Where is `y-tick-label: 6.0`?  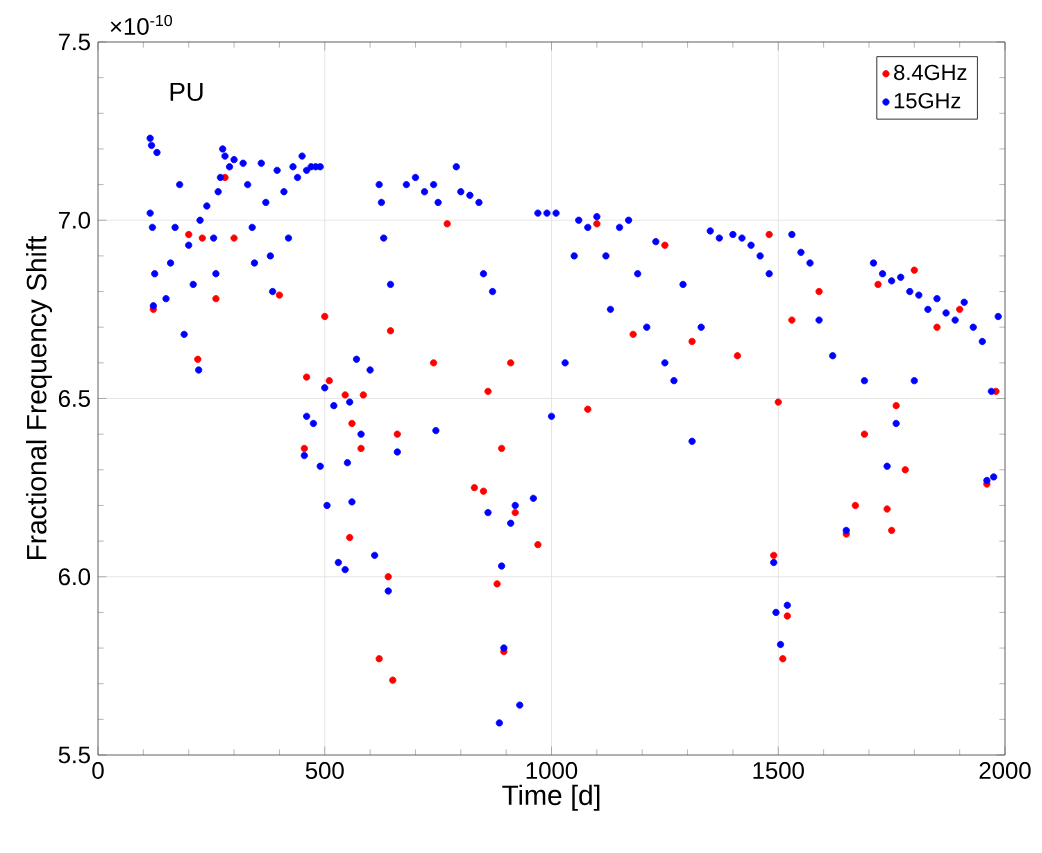
y-tick-label: 6.0 is located at coordinates (74, 577).